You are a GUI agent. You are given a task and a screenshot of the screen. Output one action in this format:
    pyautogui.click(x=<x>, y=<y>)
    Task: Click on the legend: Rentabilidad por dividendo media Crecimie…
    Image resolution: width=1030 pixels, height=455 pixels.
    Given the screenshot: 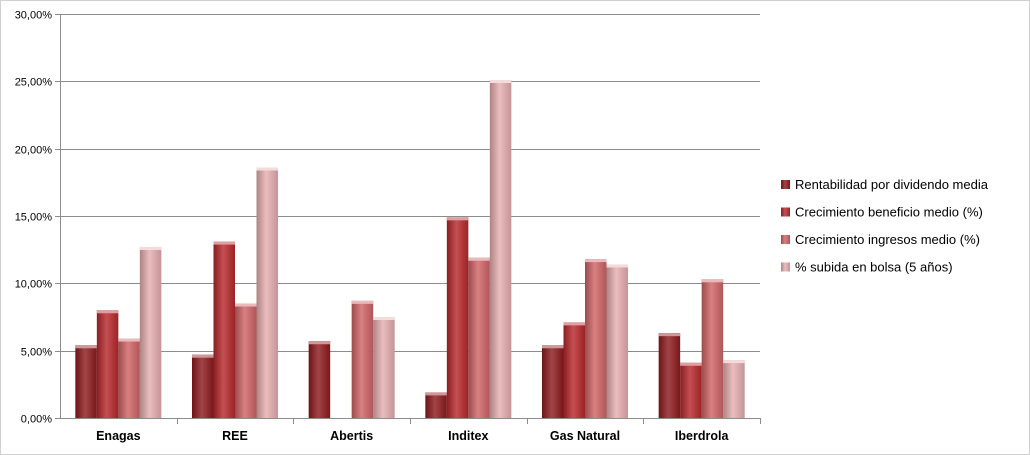 What is the action you would take?
    pyautogui.click(x=885, y=226)
    